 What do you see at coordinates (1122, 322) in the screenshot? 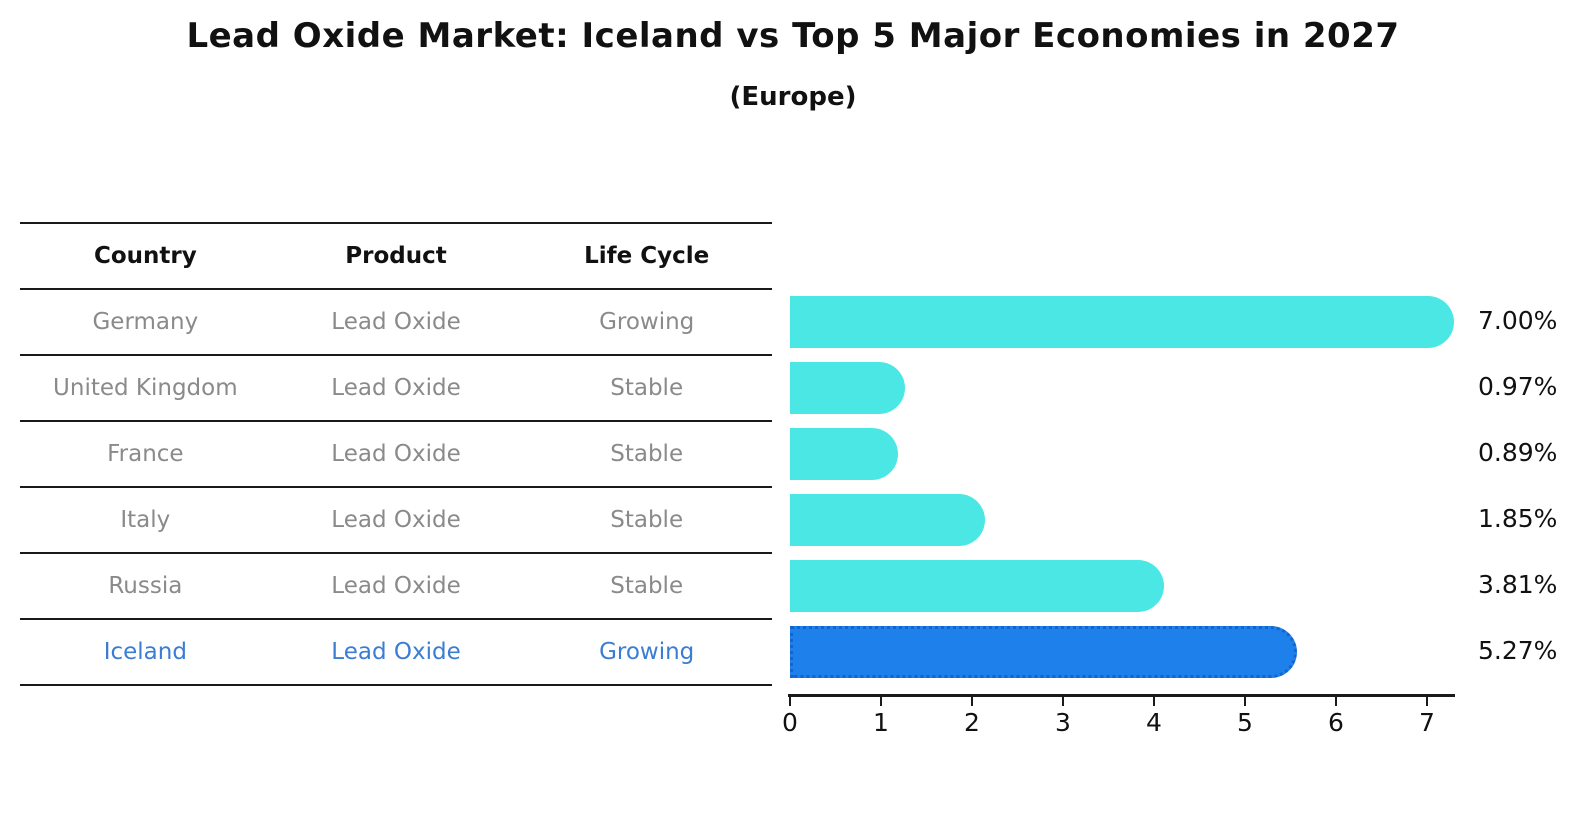
I see `bar-germany` at bounding box center [1122, 322].